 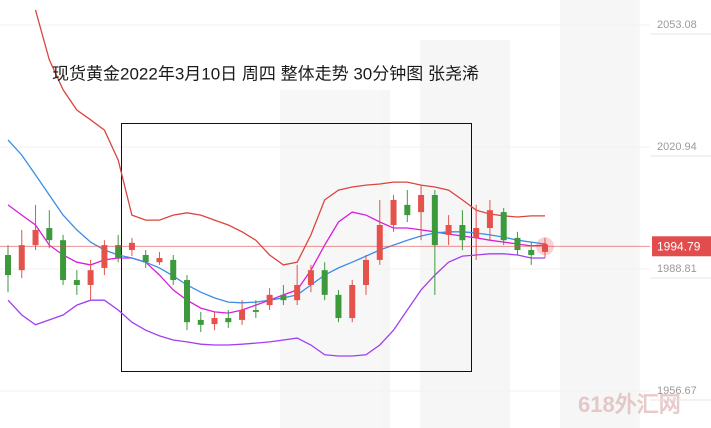 What do you see at coordinates (545, 246) in the screenshot?
I see `price-dot` at bounding box center [545, 246].